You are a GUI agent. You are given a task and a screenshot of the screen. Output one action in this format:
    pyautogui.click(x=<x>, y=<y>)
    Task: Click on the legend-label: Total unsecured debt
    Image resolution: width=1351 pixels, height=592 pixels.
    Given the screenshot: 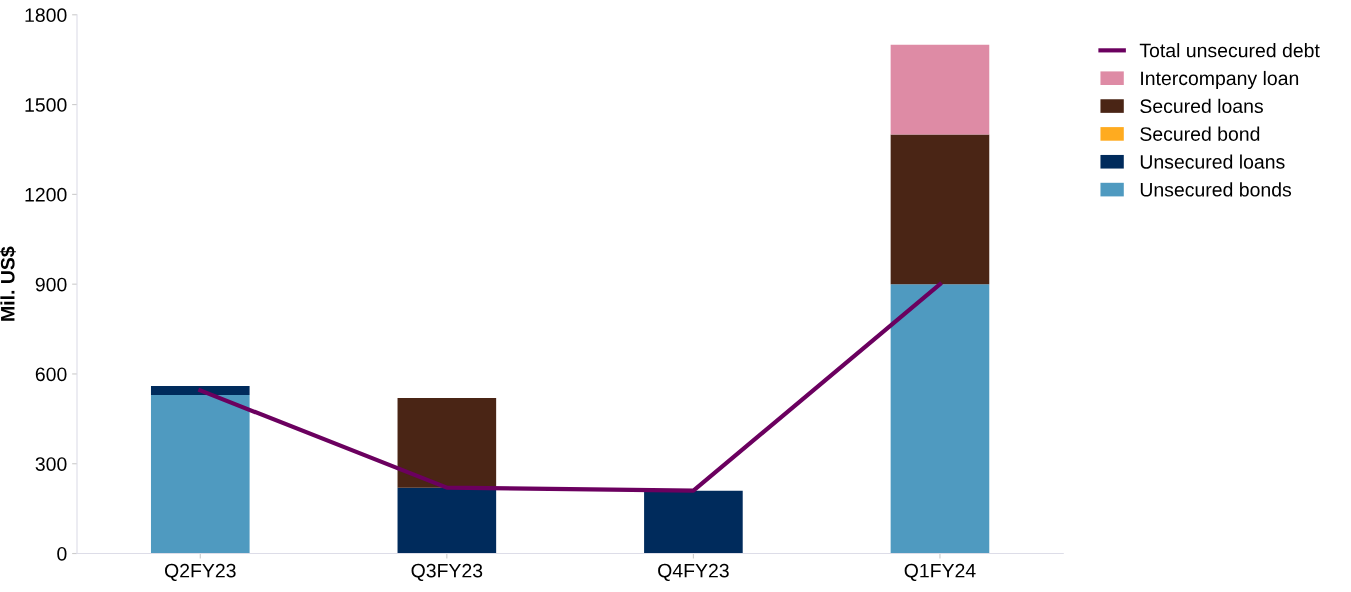 What is the action you would take?
    pyautogui.click(x=1229, y=50)
    